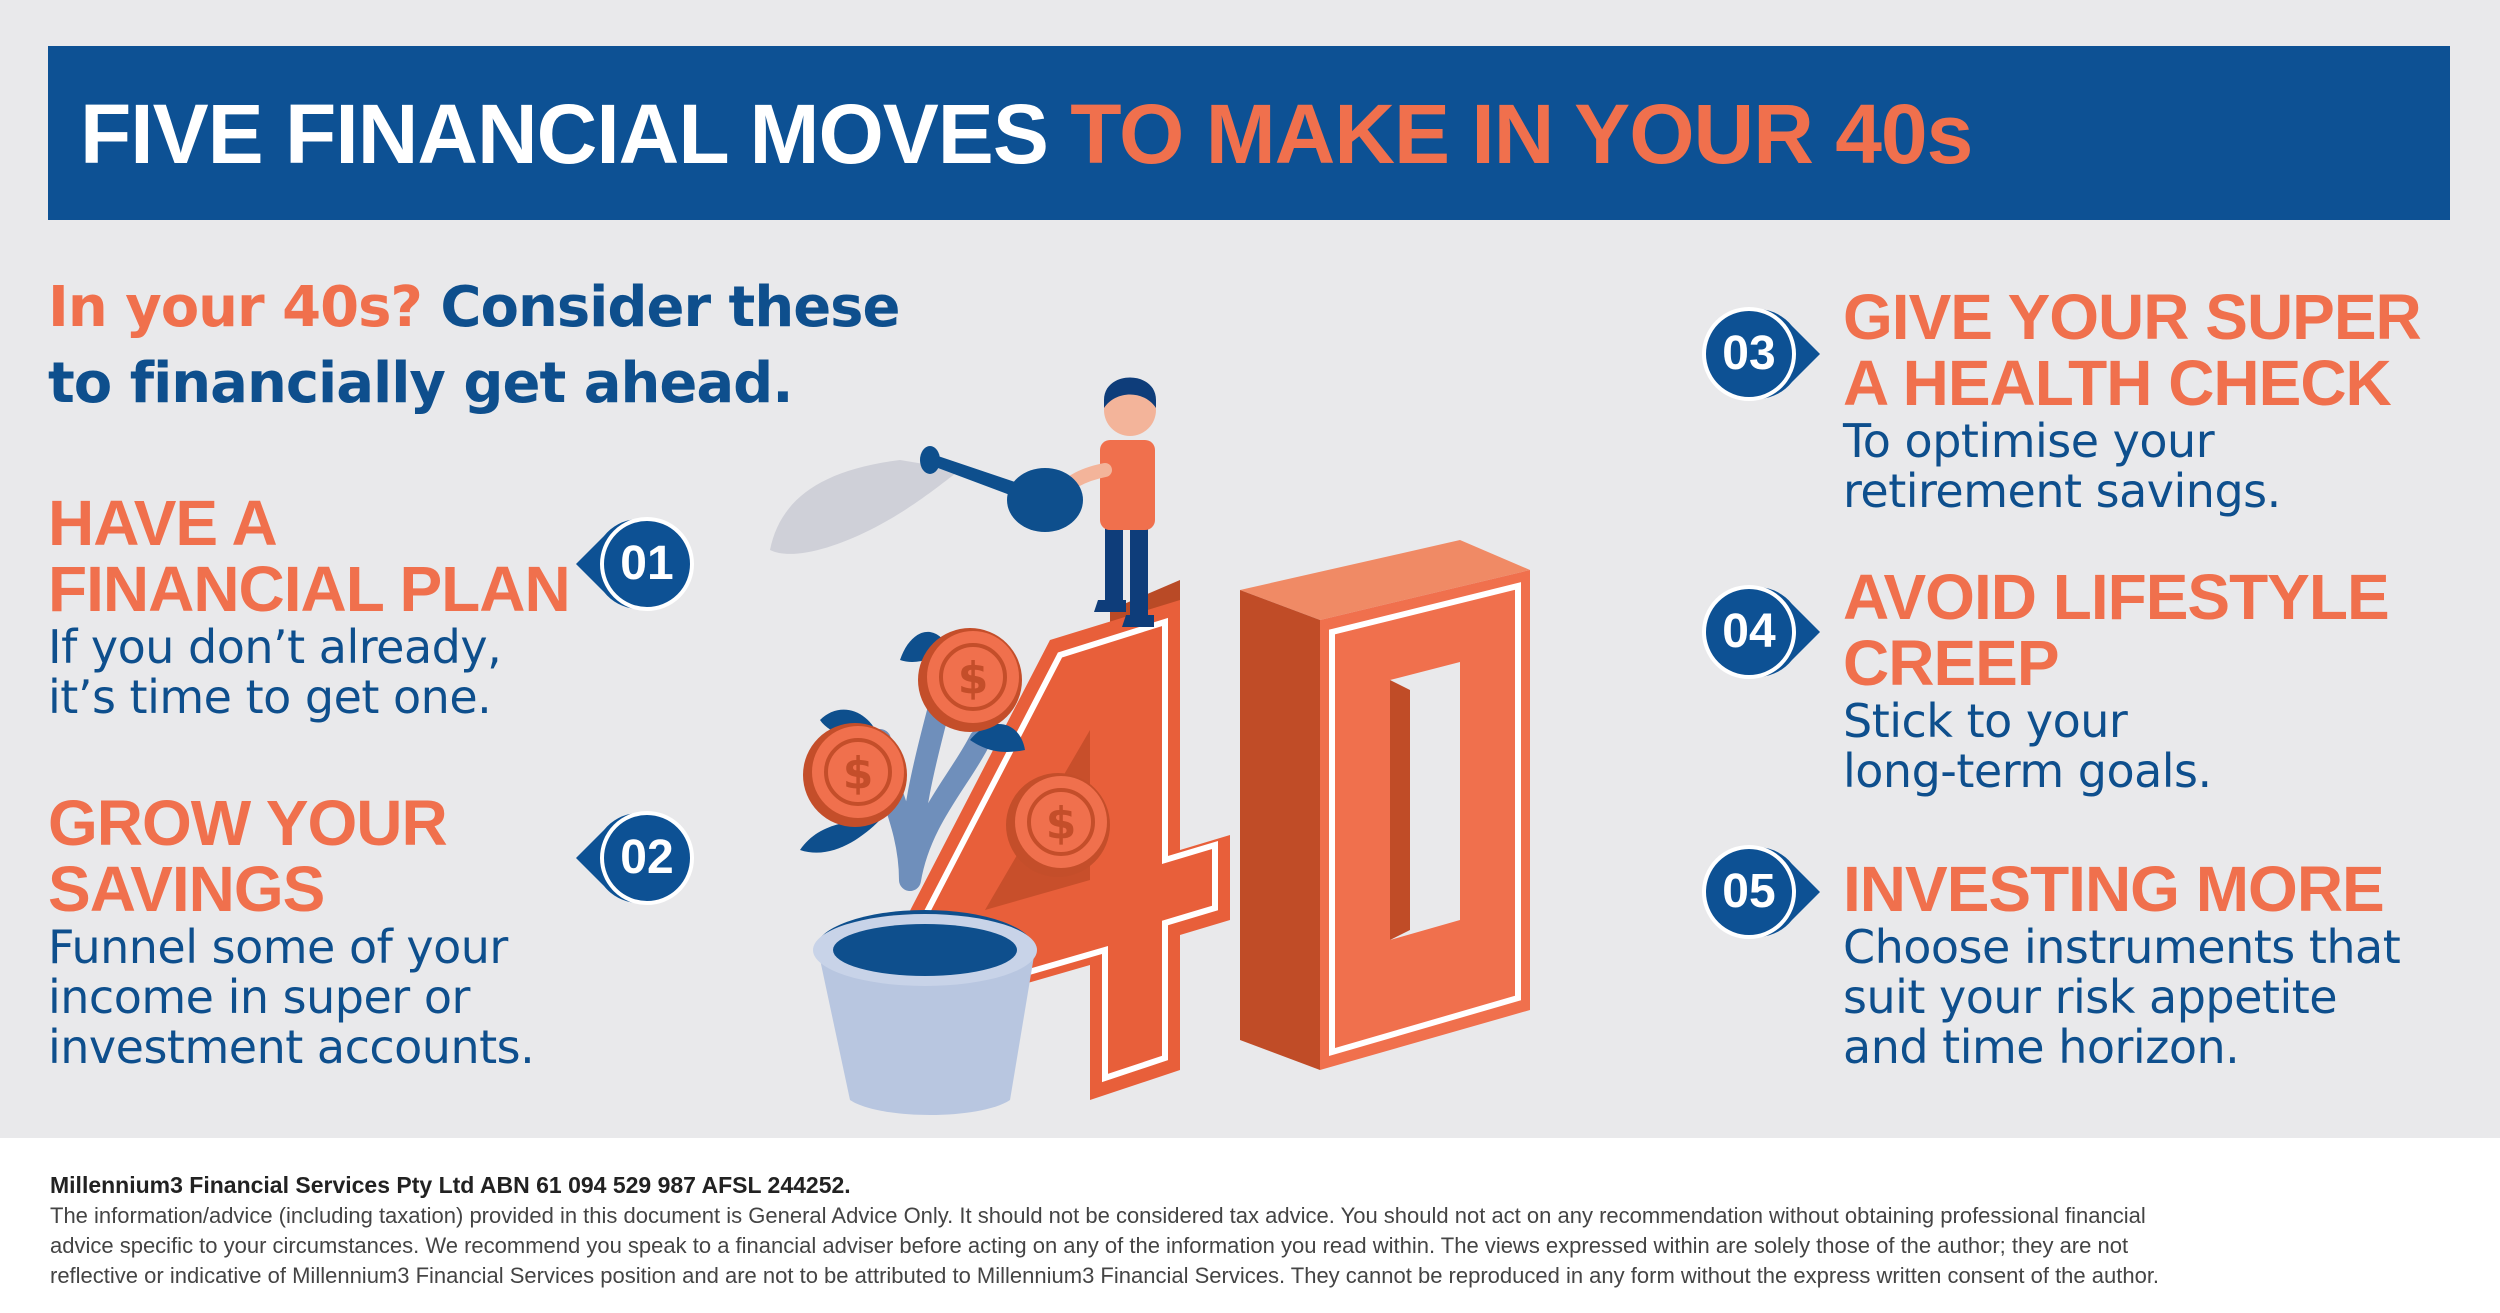 Image resolution: width=2500 pixels, height=1313 pixels. What do you see at coordinates (309, 589) in the screenshot?
I see `item-01-heading-line-2: FINANCIAL PLAN` at bounding box center [309, 589].